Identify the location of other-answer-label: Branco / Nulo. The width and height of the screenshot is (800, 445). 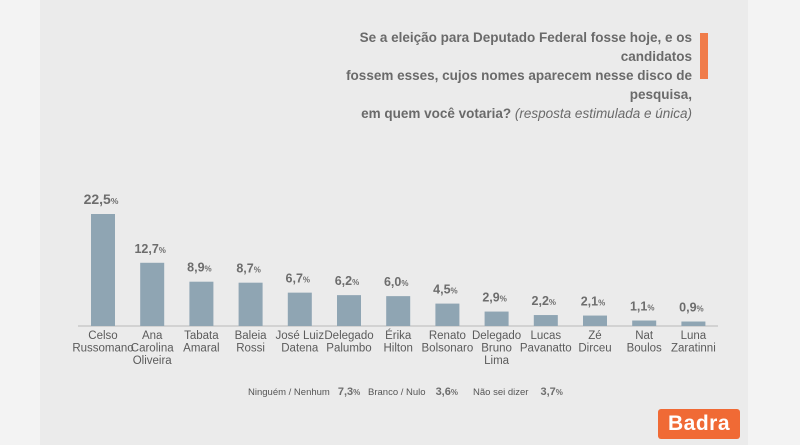
(397, 392).